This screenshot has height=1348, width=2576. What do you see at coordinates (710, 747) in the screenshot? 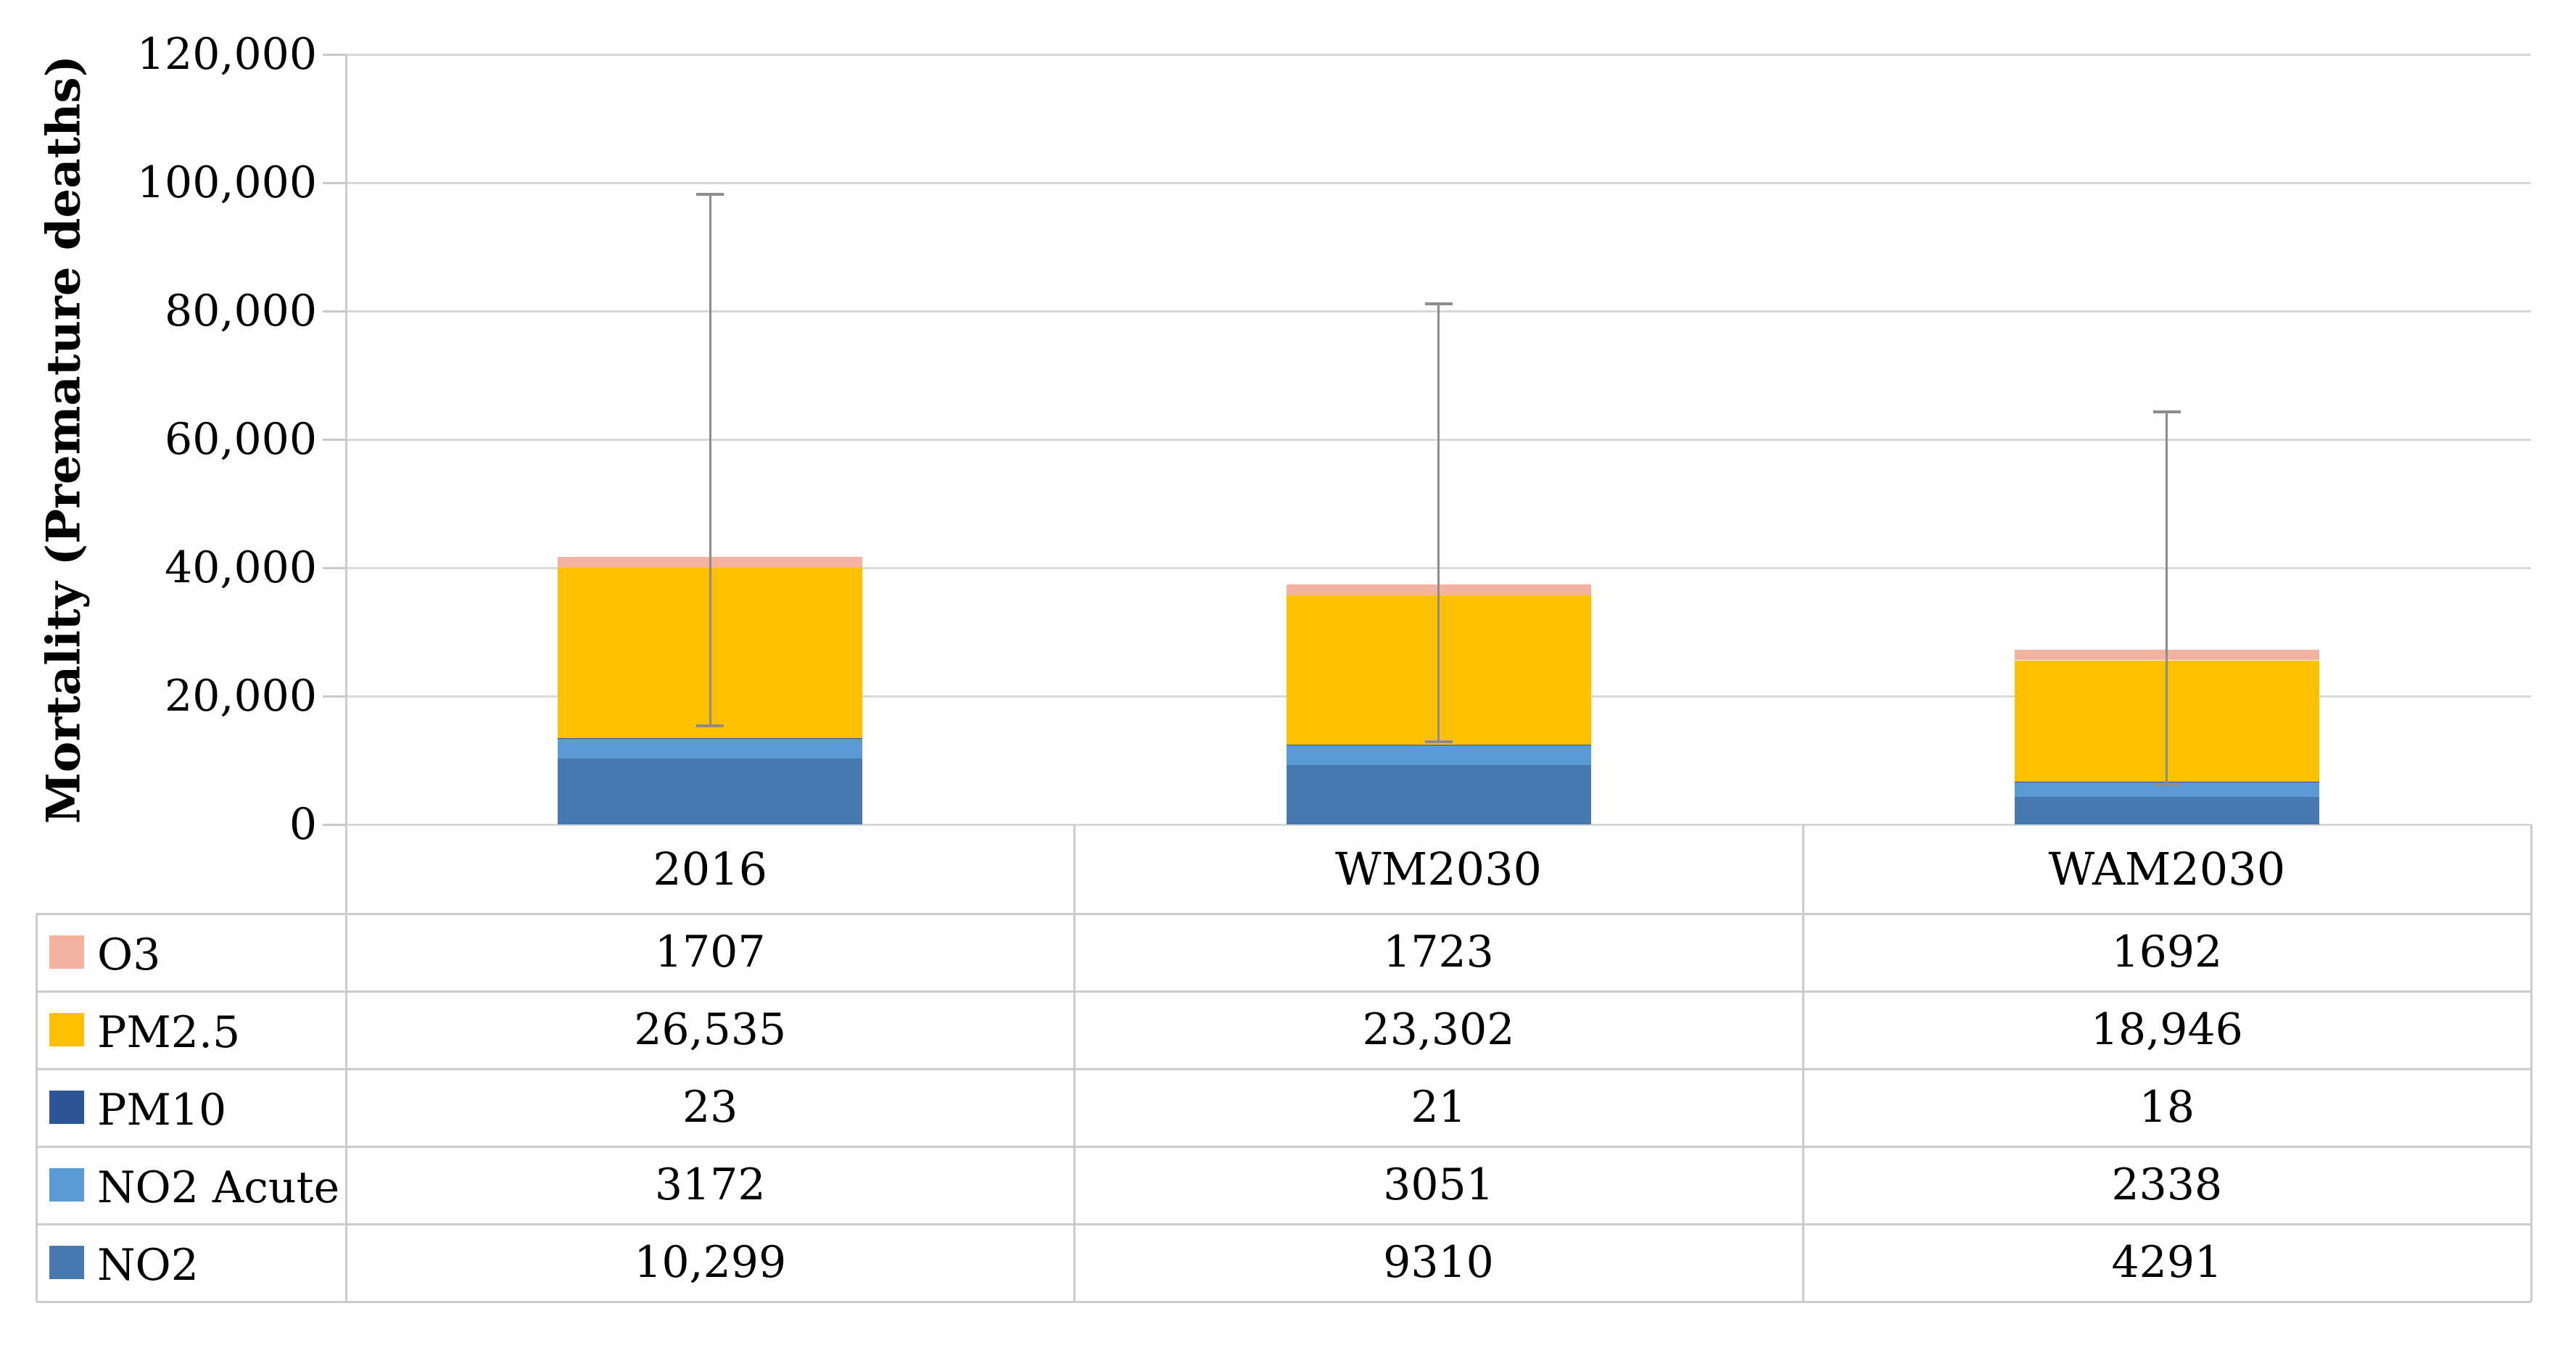
I see `bar-segment-no2-acute-2016` at bounding box center [710, 747].